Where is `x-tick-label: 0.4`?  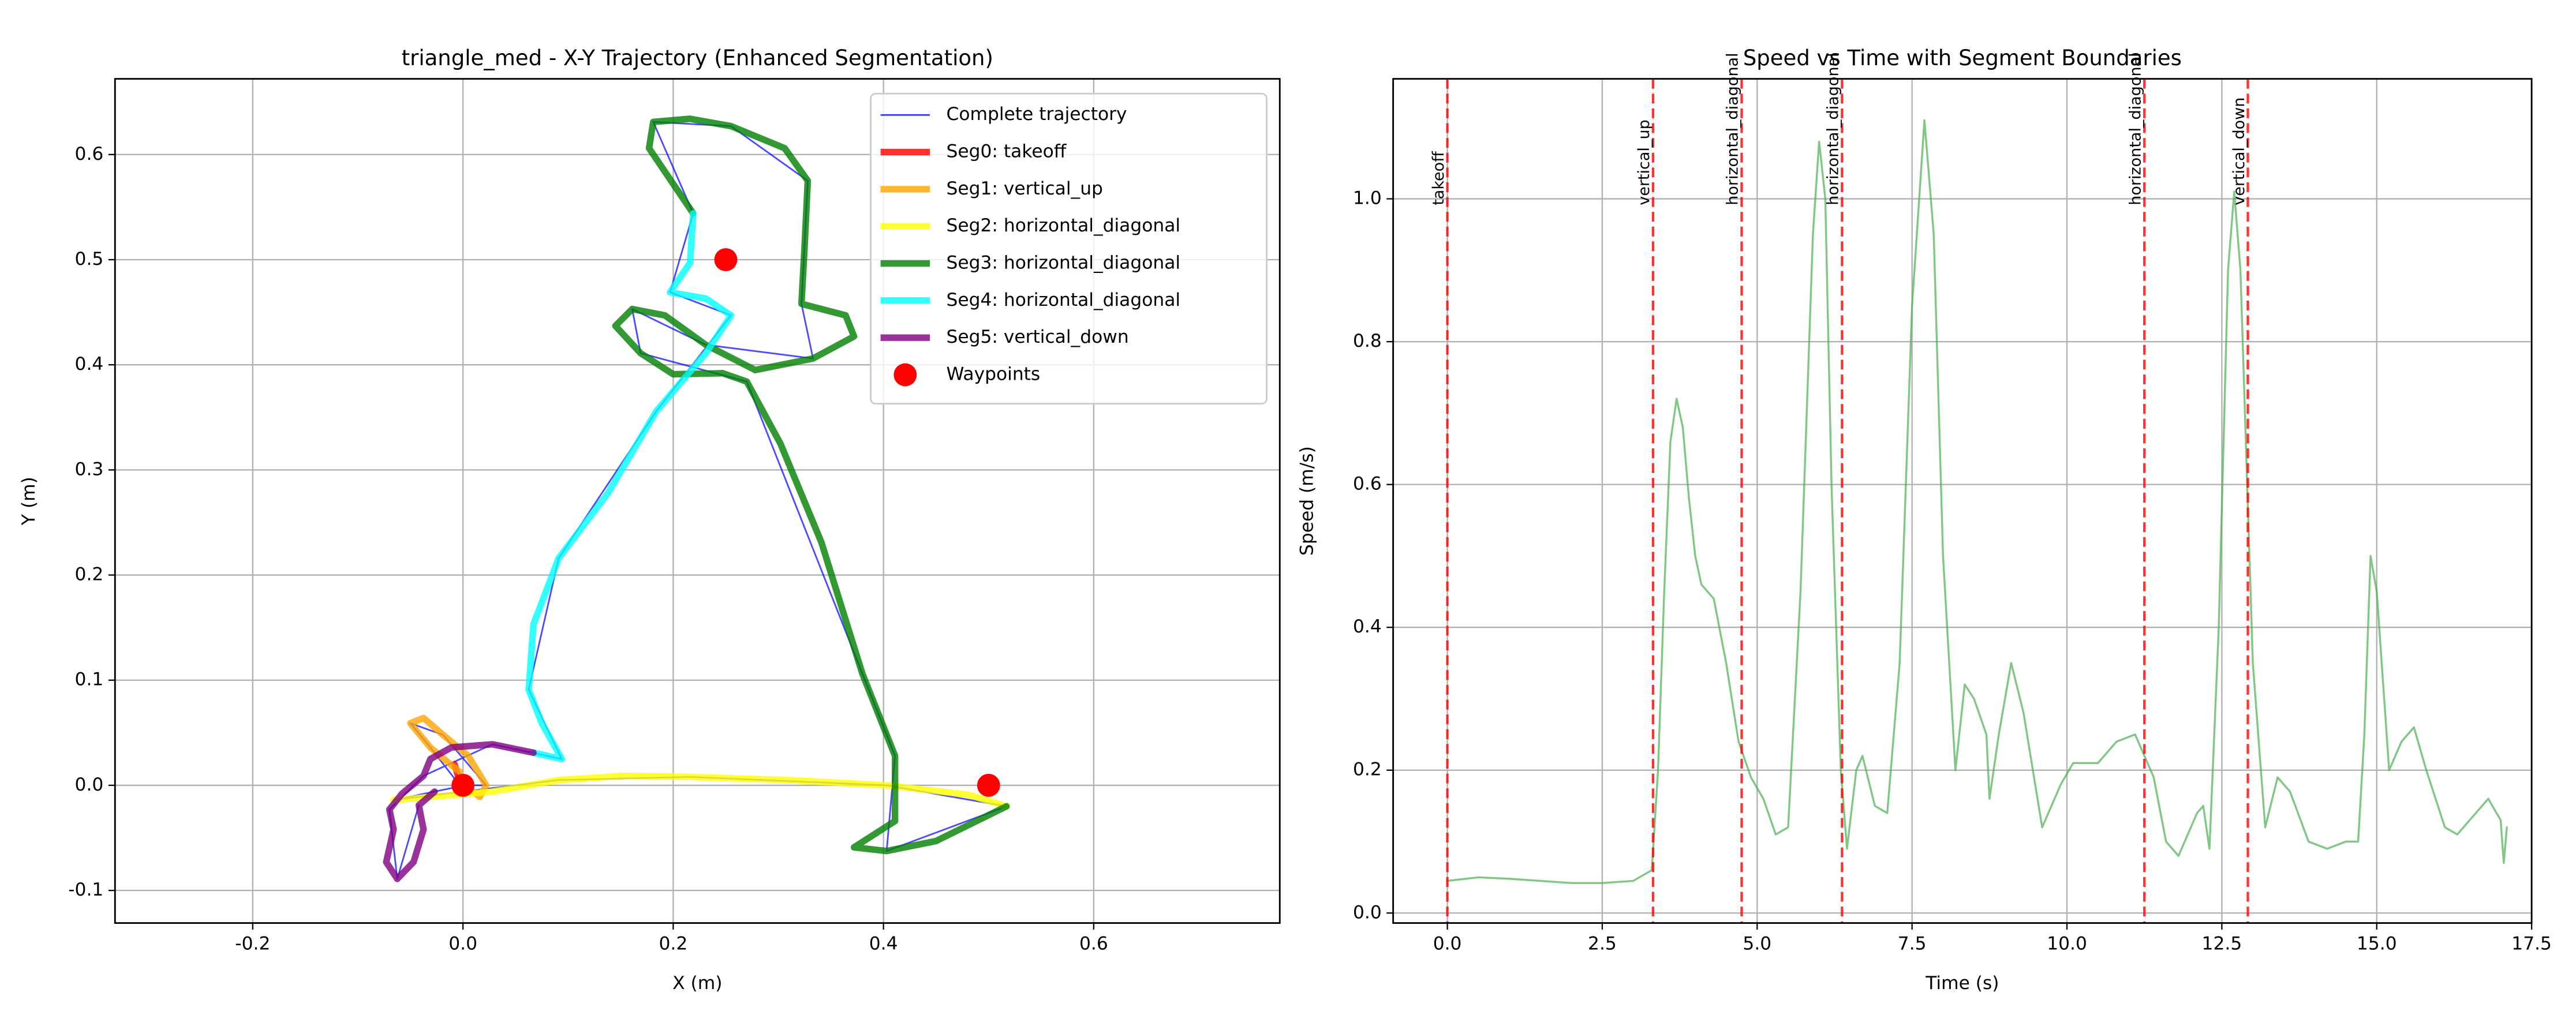
x-tick-label: 0.4 is located at coordinates (883, 944).